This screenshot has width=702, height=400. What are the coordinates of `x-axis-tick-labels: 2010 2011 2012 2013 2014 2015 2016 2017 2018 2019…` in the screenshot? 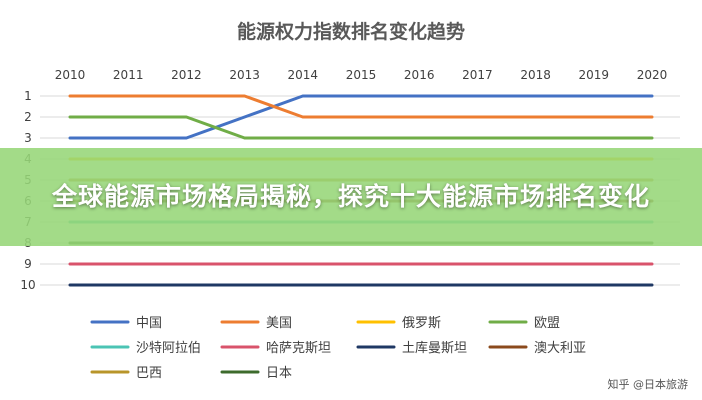 It's located at (361, 75).